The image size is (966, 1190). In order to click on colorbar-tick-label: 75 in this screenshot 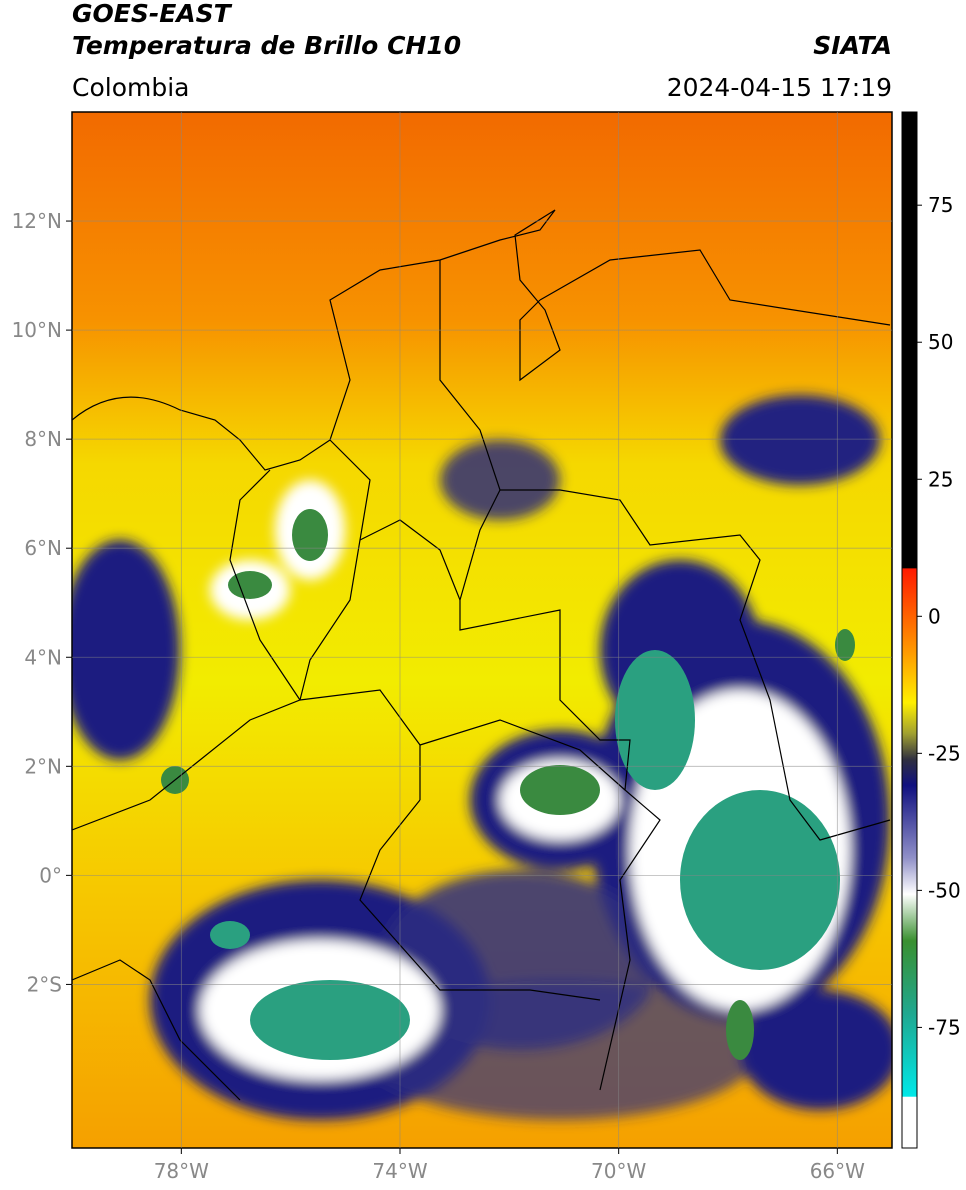, I will do `click(940, 205)`.